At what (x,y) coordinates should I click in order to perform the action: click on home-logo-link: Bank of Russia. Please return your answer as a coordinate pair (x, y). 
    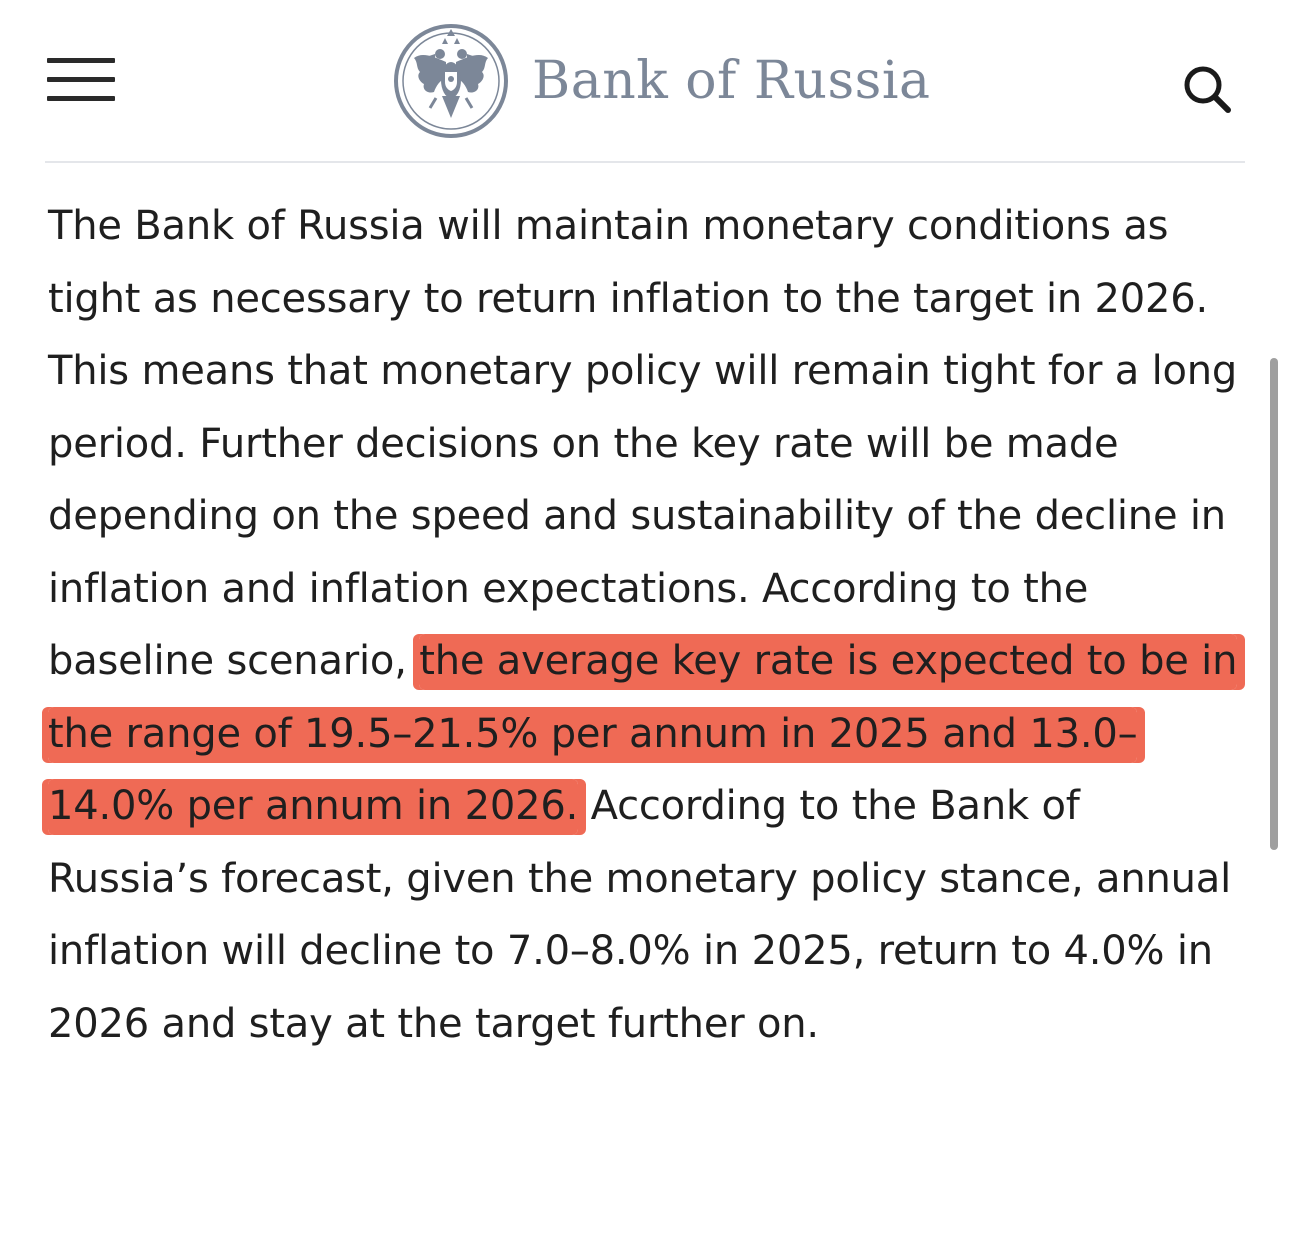
    Looking at the image, I should click on (661, 81).